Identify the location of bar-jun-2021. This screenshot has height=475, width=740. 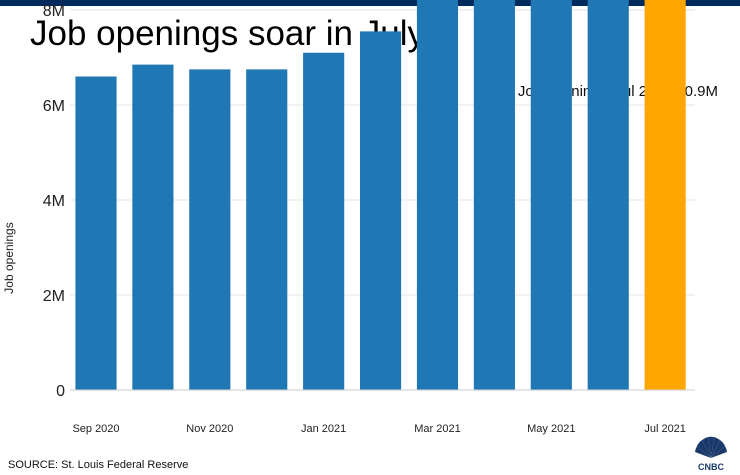
(608, 195).